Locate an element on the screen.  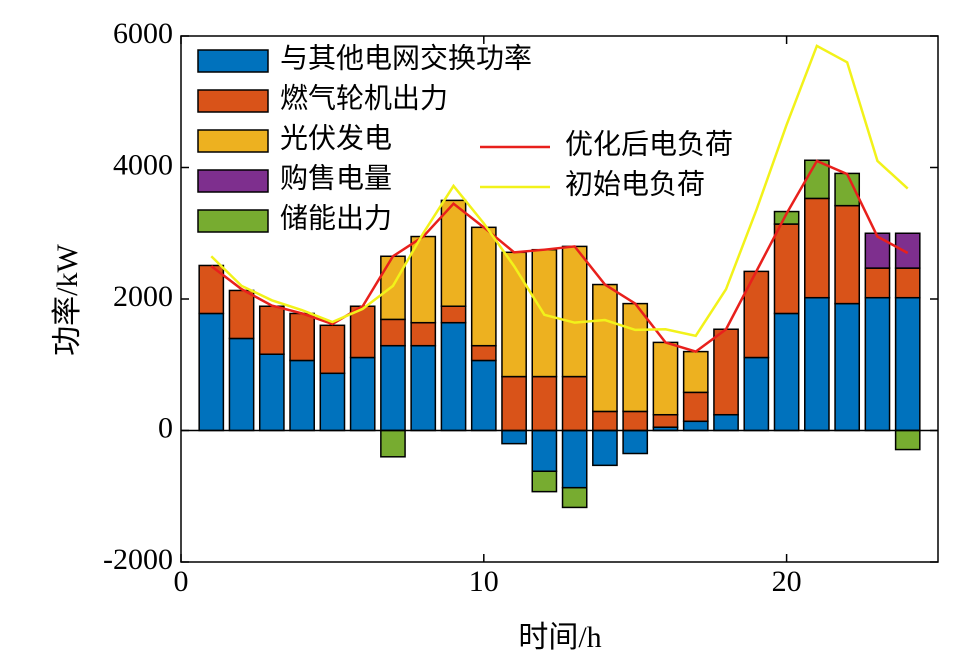
legend-label: 储能出力 is located at coordinates (336, 218).